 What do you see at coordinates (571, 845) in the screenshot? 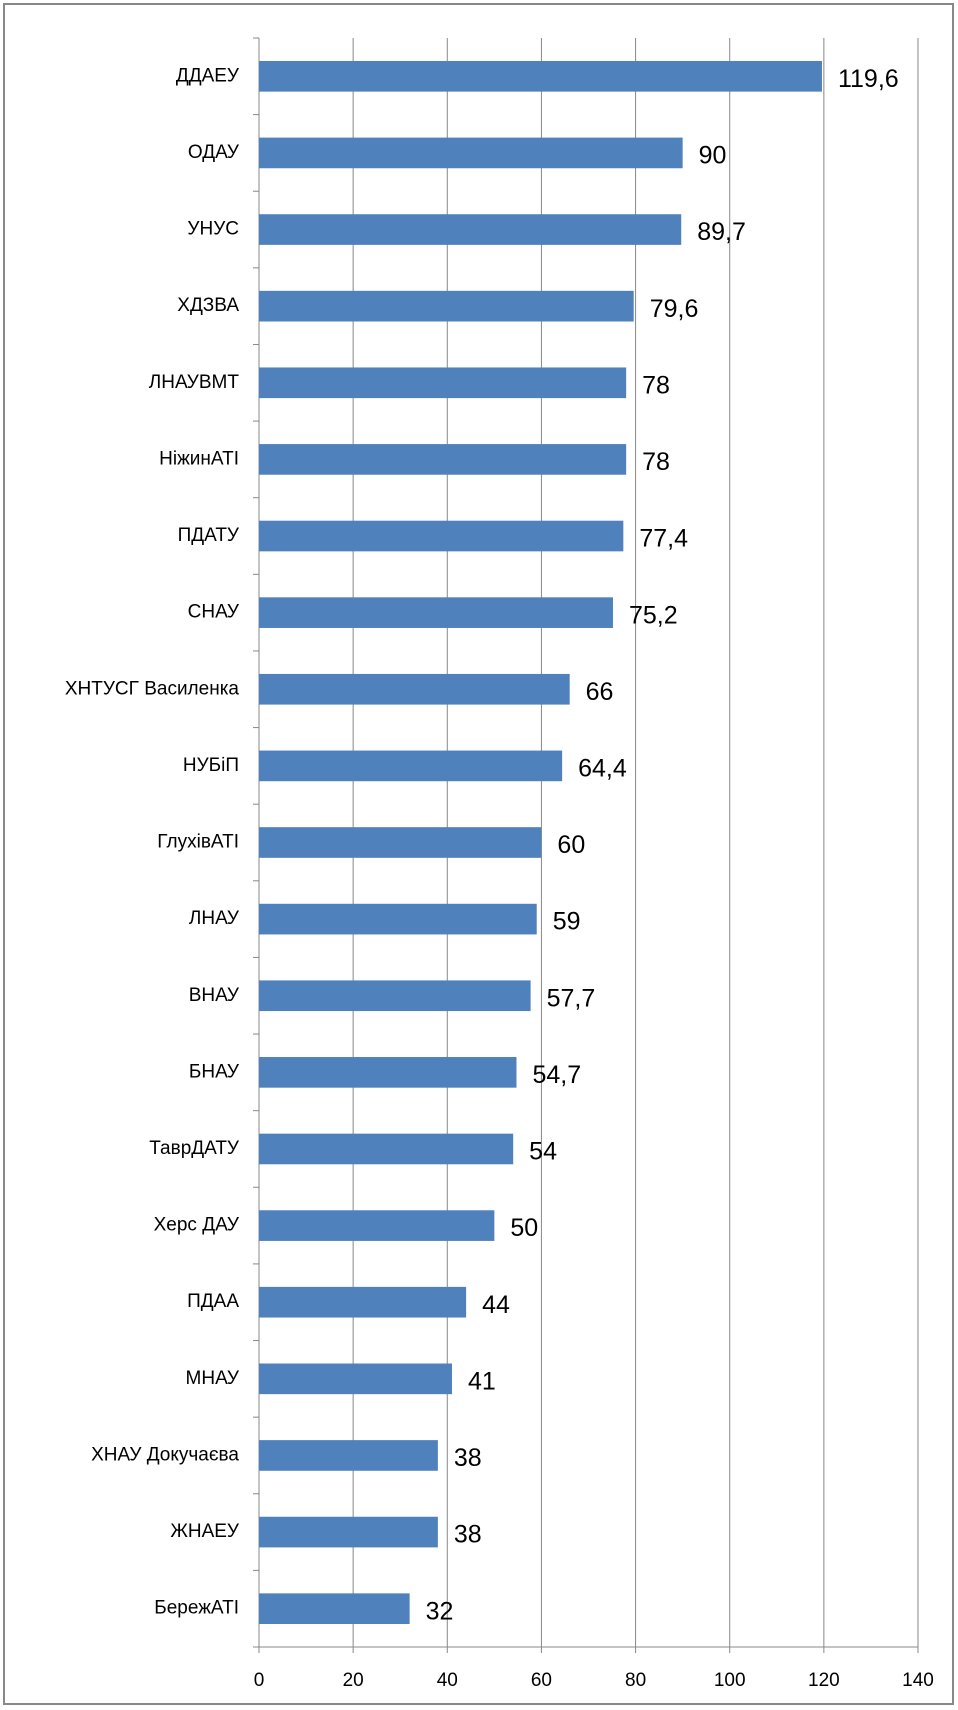
I see `data-label: 60` at bounding box center [571, 845].